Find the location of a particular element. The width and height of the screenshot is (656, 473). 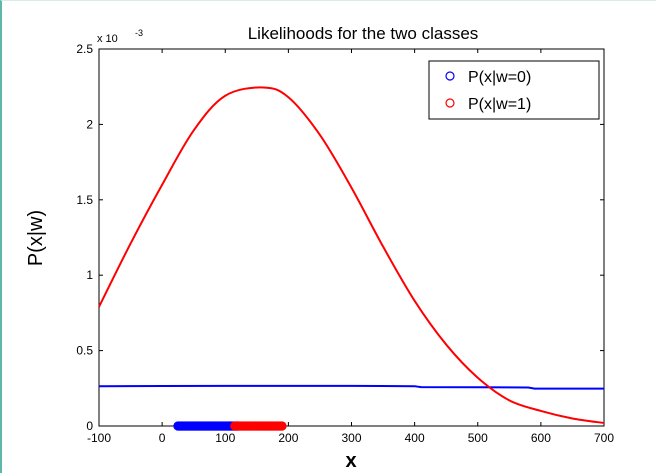

x-tick-label: 300 is located at coordinates (351, 438).